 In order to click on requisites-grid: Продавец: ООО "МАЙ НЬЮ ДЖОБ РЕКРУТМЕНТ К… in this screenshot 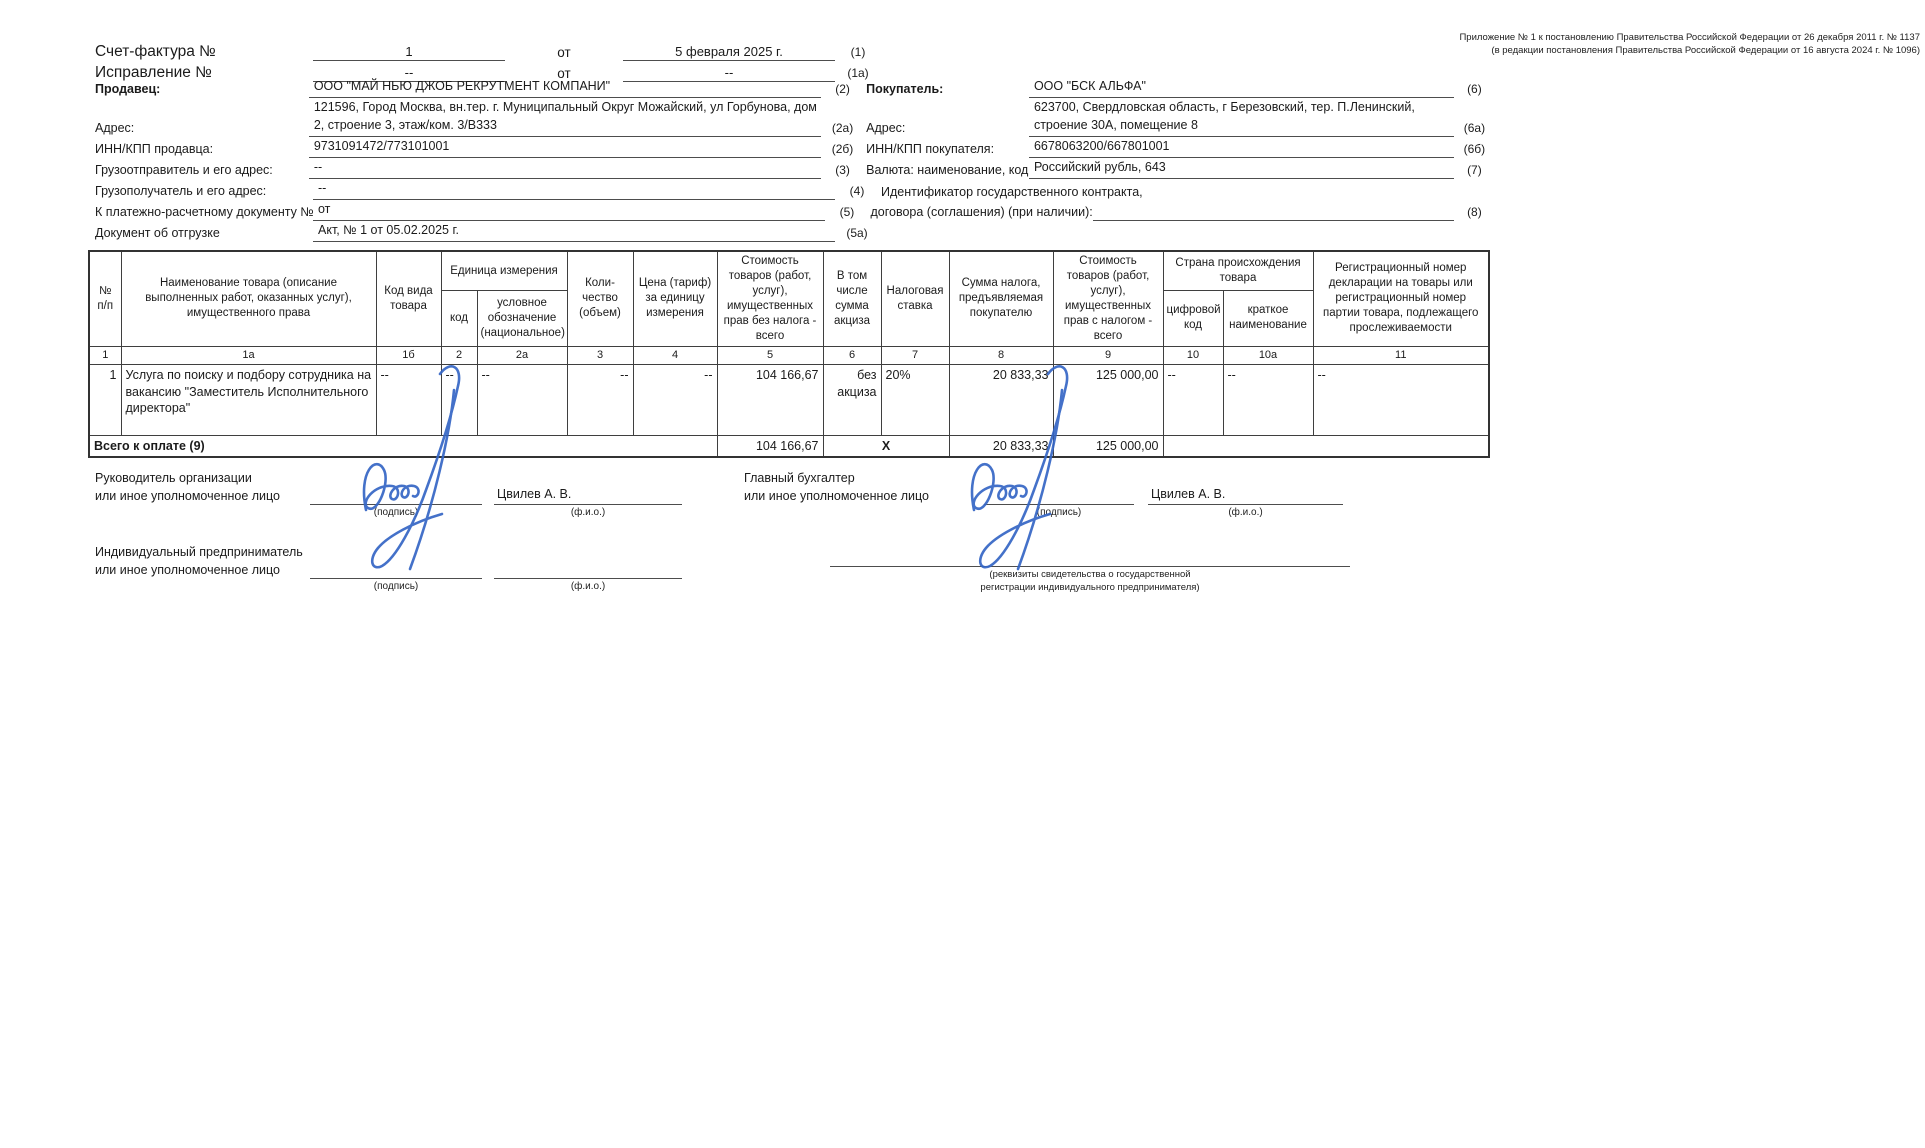, I will do `click(795, 160)`.